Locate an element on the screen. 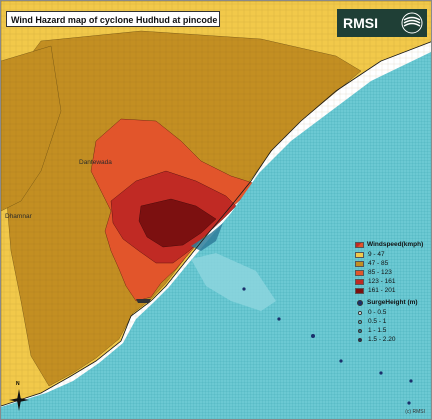  north-arrow-icon is located at coordinates (19, 400).